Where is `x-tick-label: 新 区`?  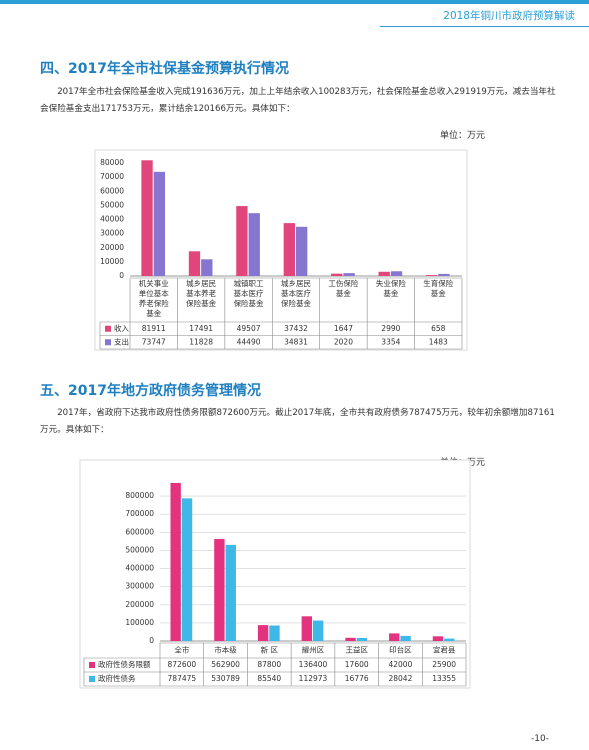 x-tick-label: 新 区 is located at coordinates (270, 650).